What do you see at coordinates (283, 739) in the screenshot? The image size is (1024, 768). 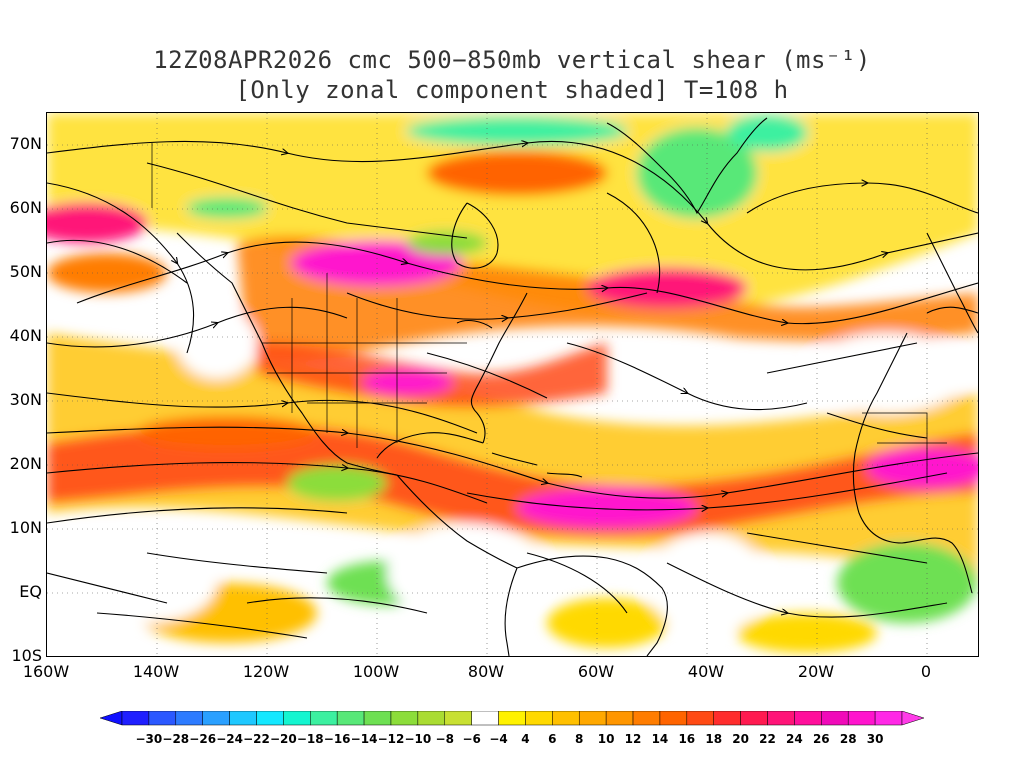 I see `colorbar-label: −20` at bounding box center [283, 739].